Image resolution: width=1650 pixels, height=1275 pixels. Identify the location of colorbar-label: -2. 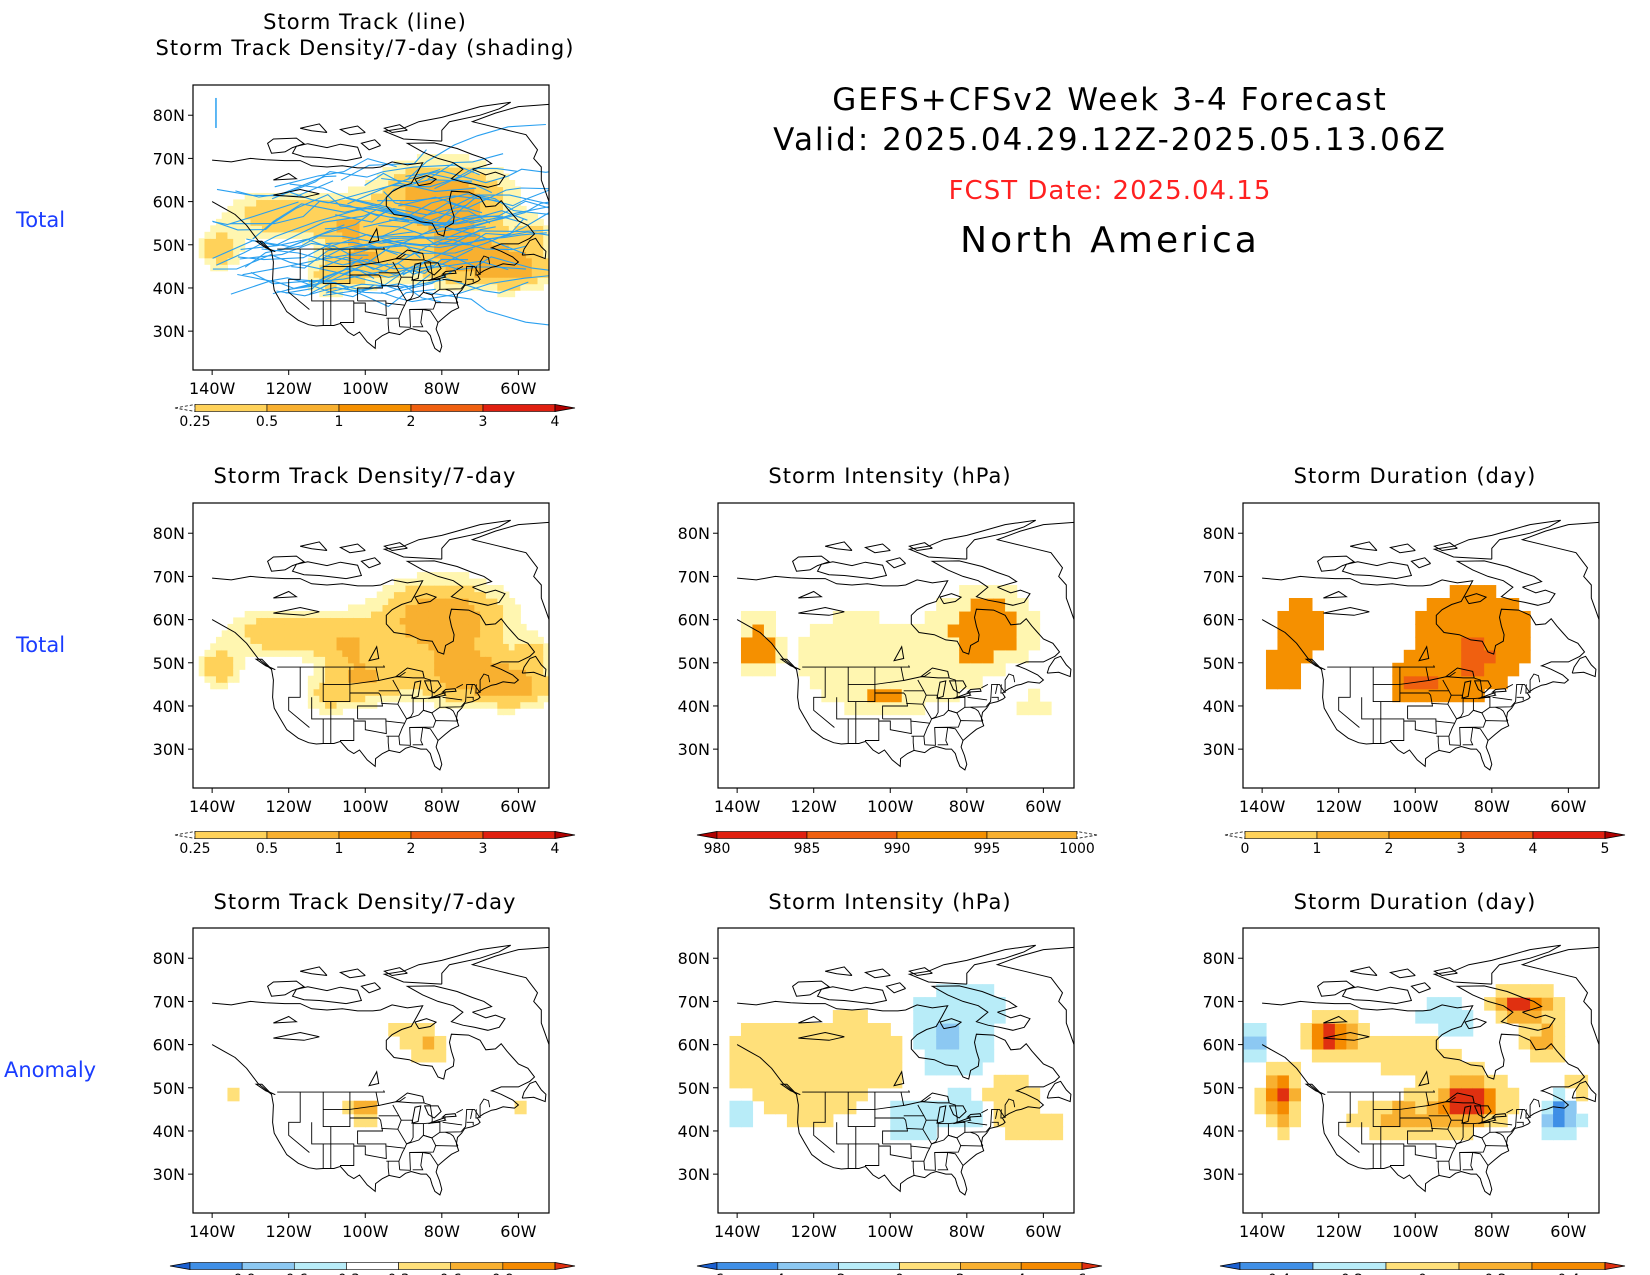
(839, 1273).